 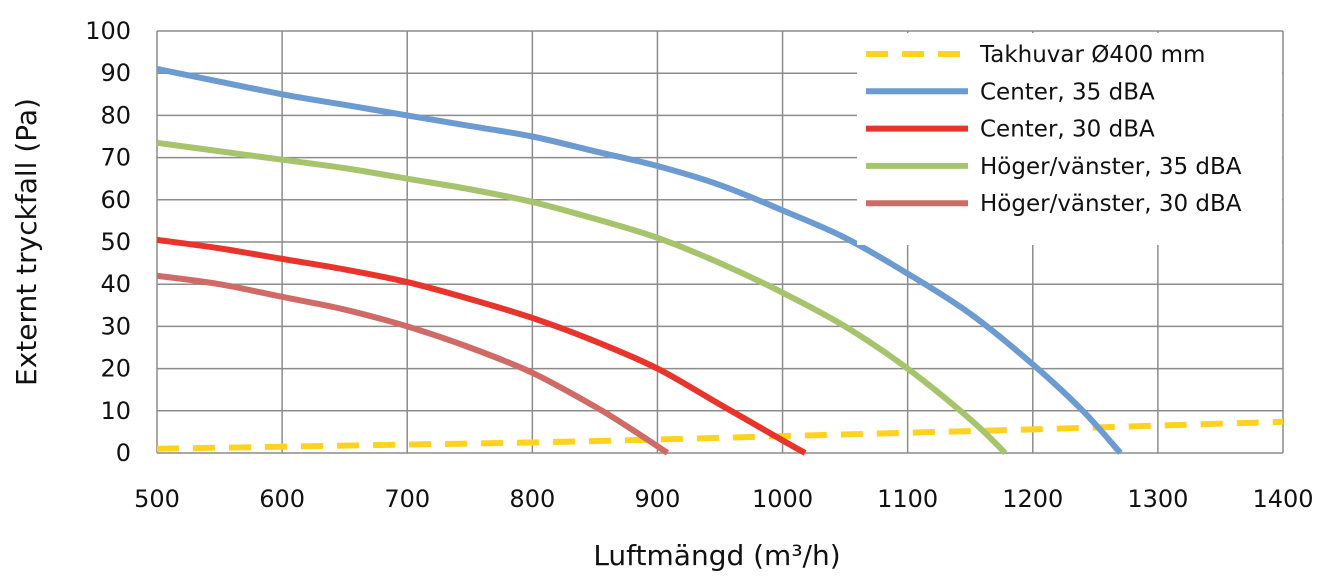 I want to click on series-line-h-ger-v-nster-30-dba, so click(x=413, y=364).